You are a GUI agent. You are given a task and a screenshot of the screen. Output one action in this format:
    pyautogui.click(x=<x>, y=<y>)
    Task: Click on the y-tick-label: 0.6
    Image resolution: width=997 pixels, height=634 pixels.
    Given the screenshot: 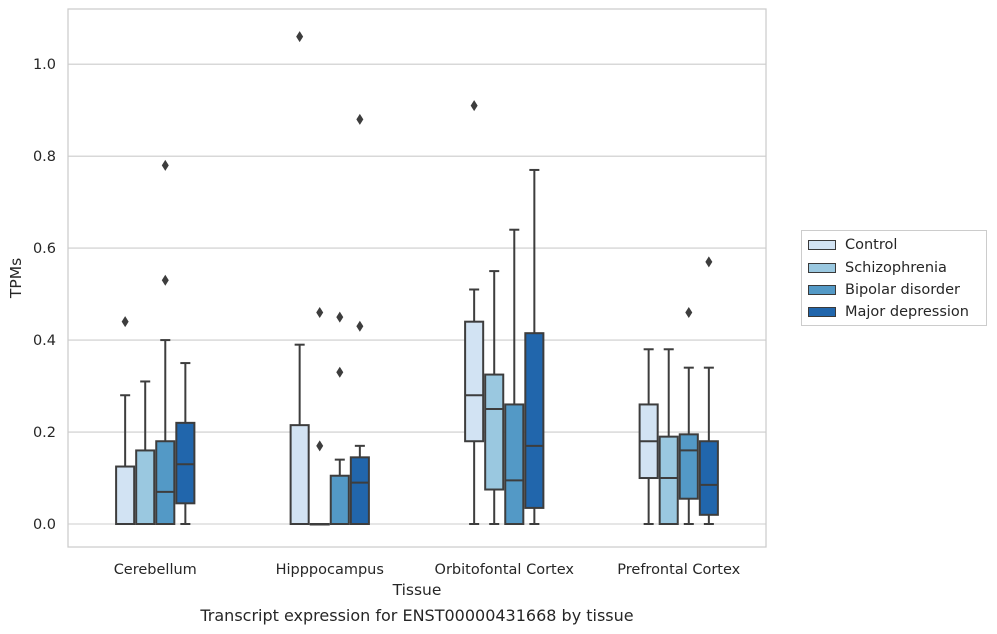 What is the action you would take?
    pyautogui.click(x=44, y=249)
    